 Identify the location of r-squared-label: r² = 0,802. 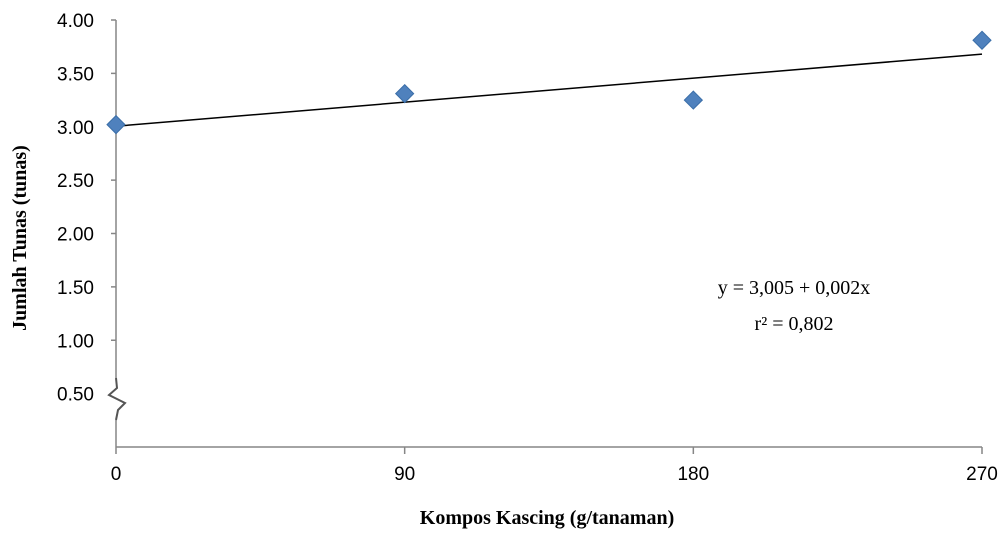
(794, 324).